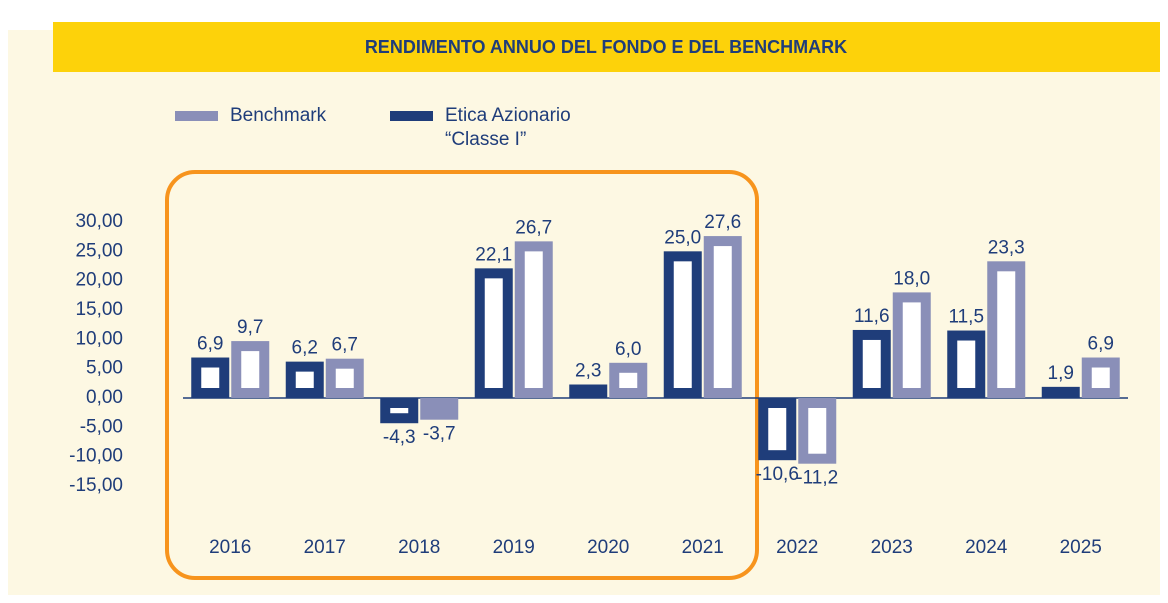 This screenshot has width=1168, height=603. Describe the element at coordinates (1006, 247) in the screenshot. I see `value-label: 23,3` at that location.